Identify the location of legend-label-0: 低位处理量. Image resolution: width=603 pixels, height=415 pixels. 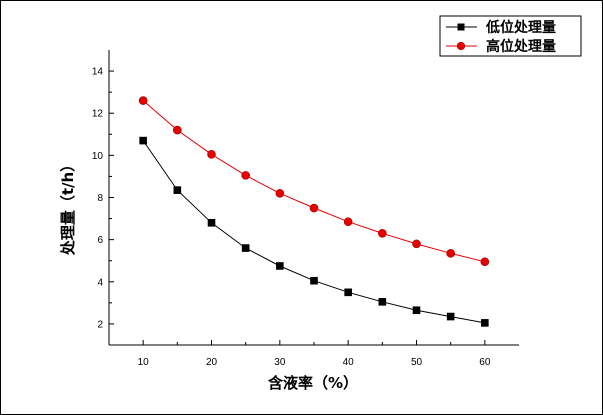
(520, 27).